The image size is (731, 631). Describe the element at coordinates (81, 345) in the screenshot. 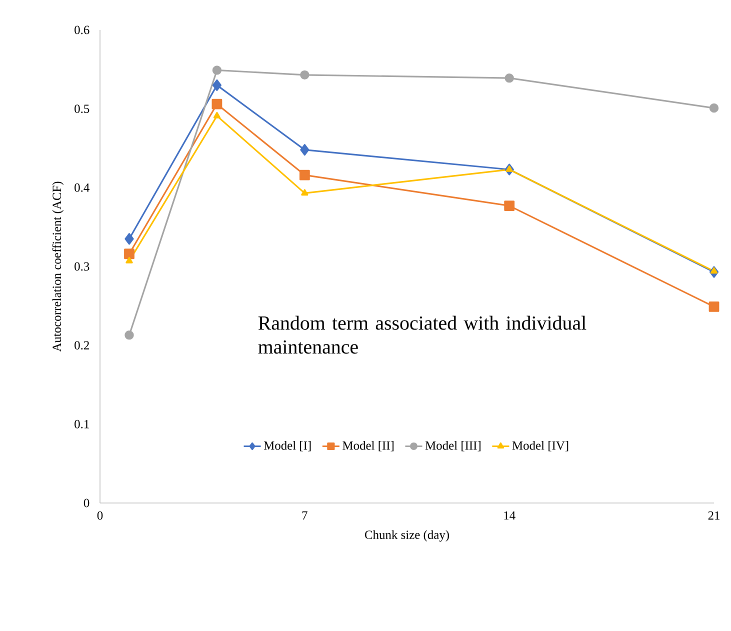

I see `y-tick-label: 0.2` at that location.